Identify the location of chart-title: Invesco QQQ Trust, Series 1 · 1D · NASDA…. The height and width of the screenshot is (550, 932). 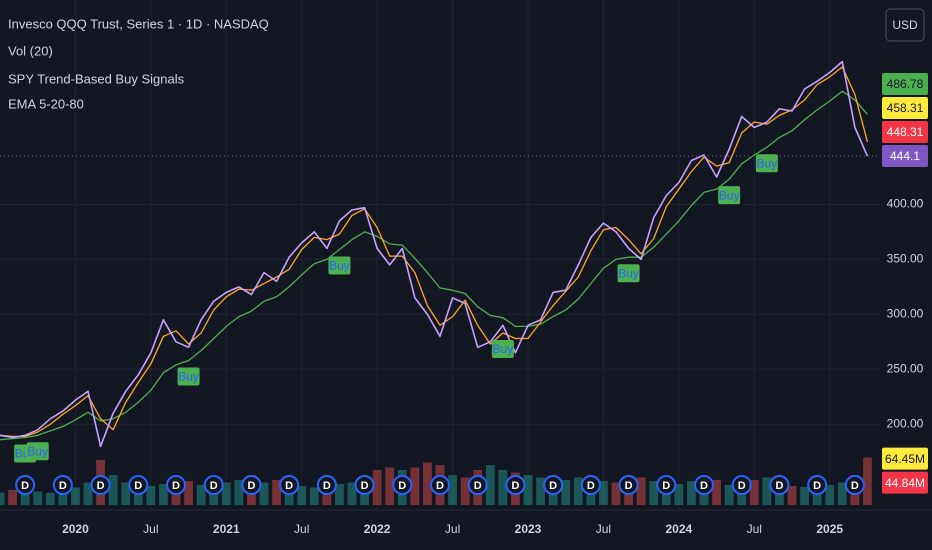
(138, 23).